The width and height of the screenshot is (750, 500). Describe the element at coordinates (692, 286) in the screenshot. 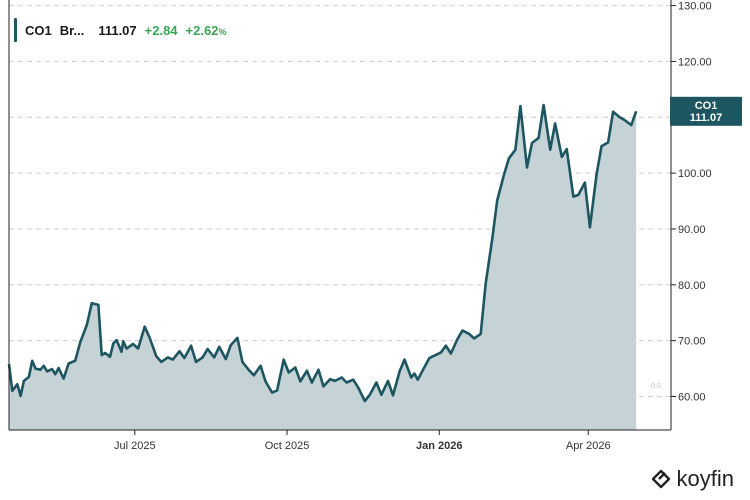

I see `y-tick-label: 80.00` at that location.